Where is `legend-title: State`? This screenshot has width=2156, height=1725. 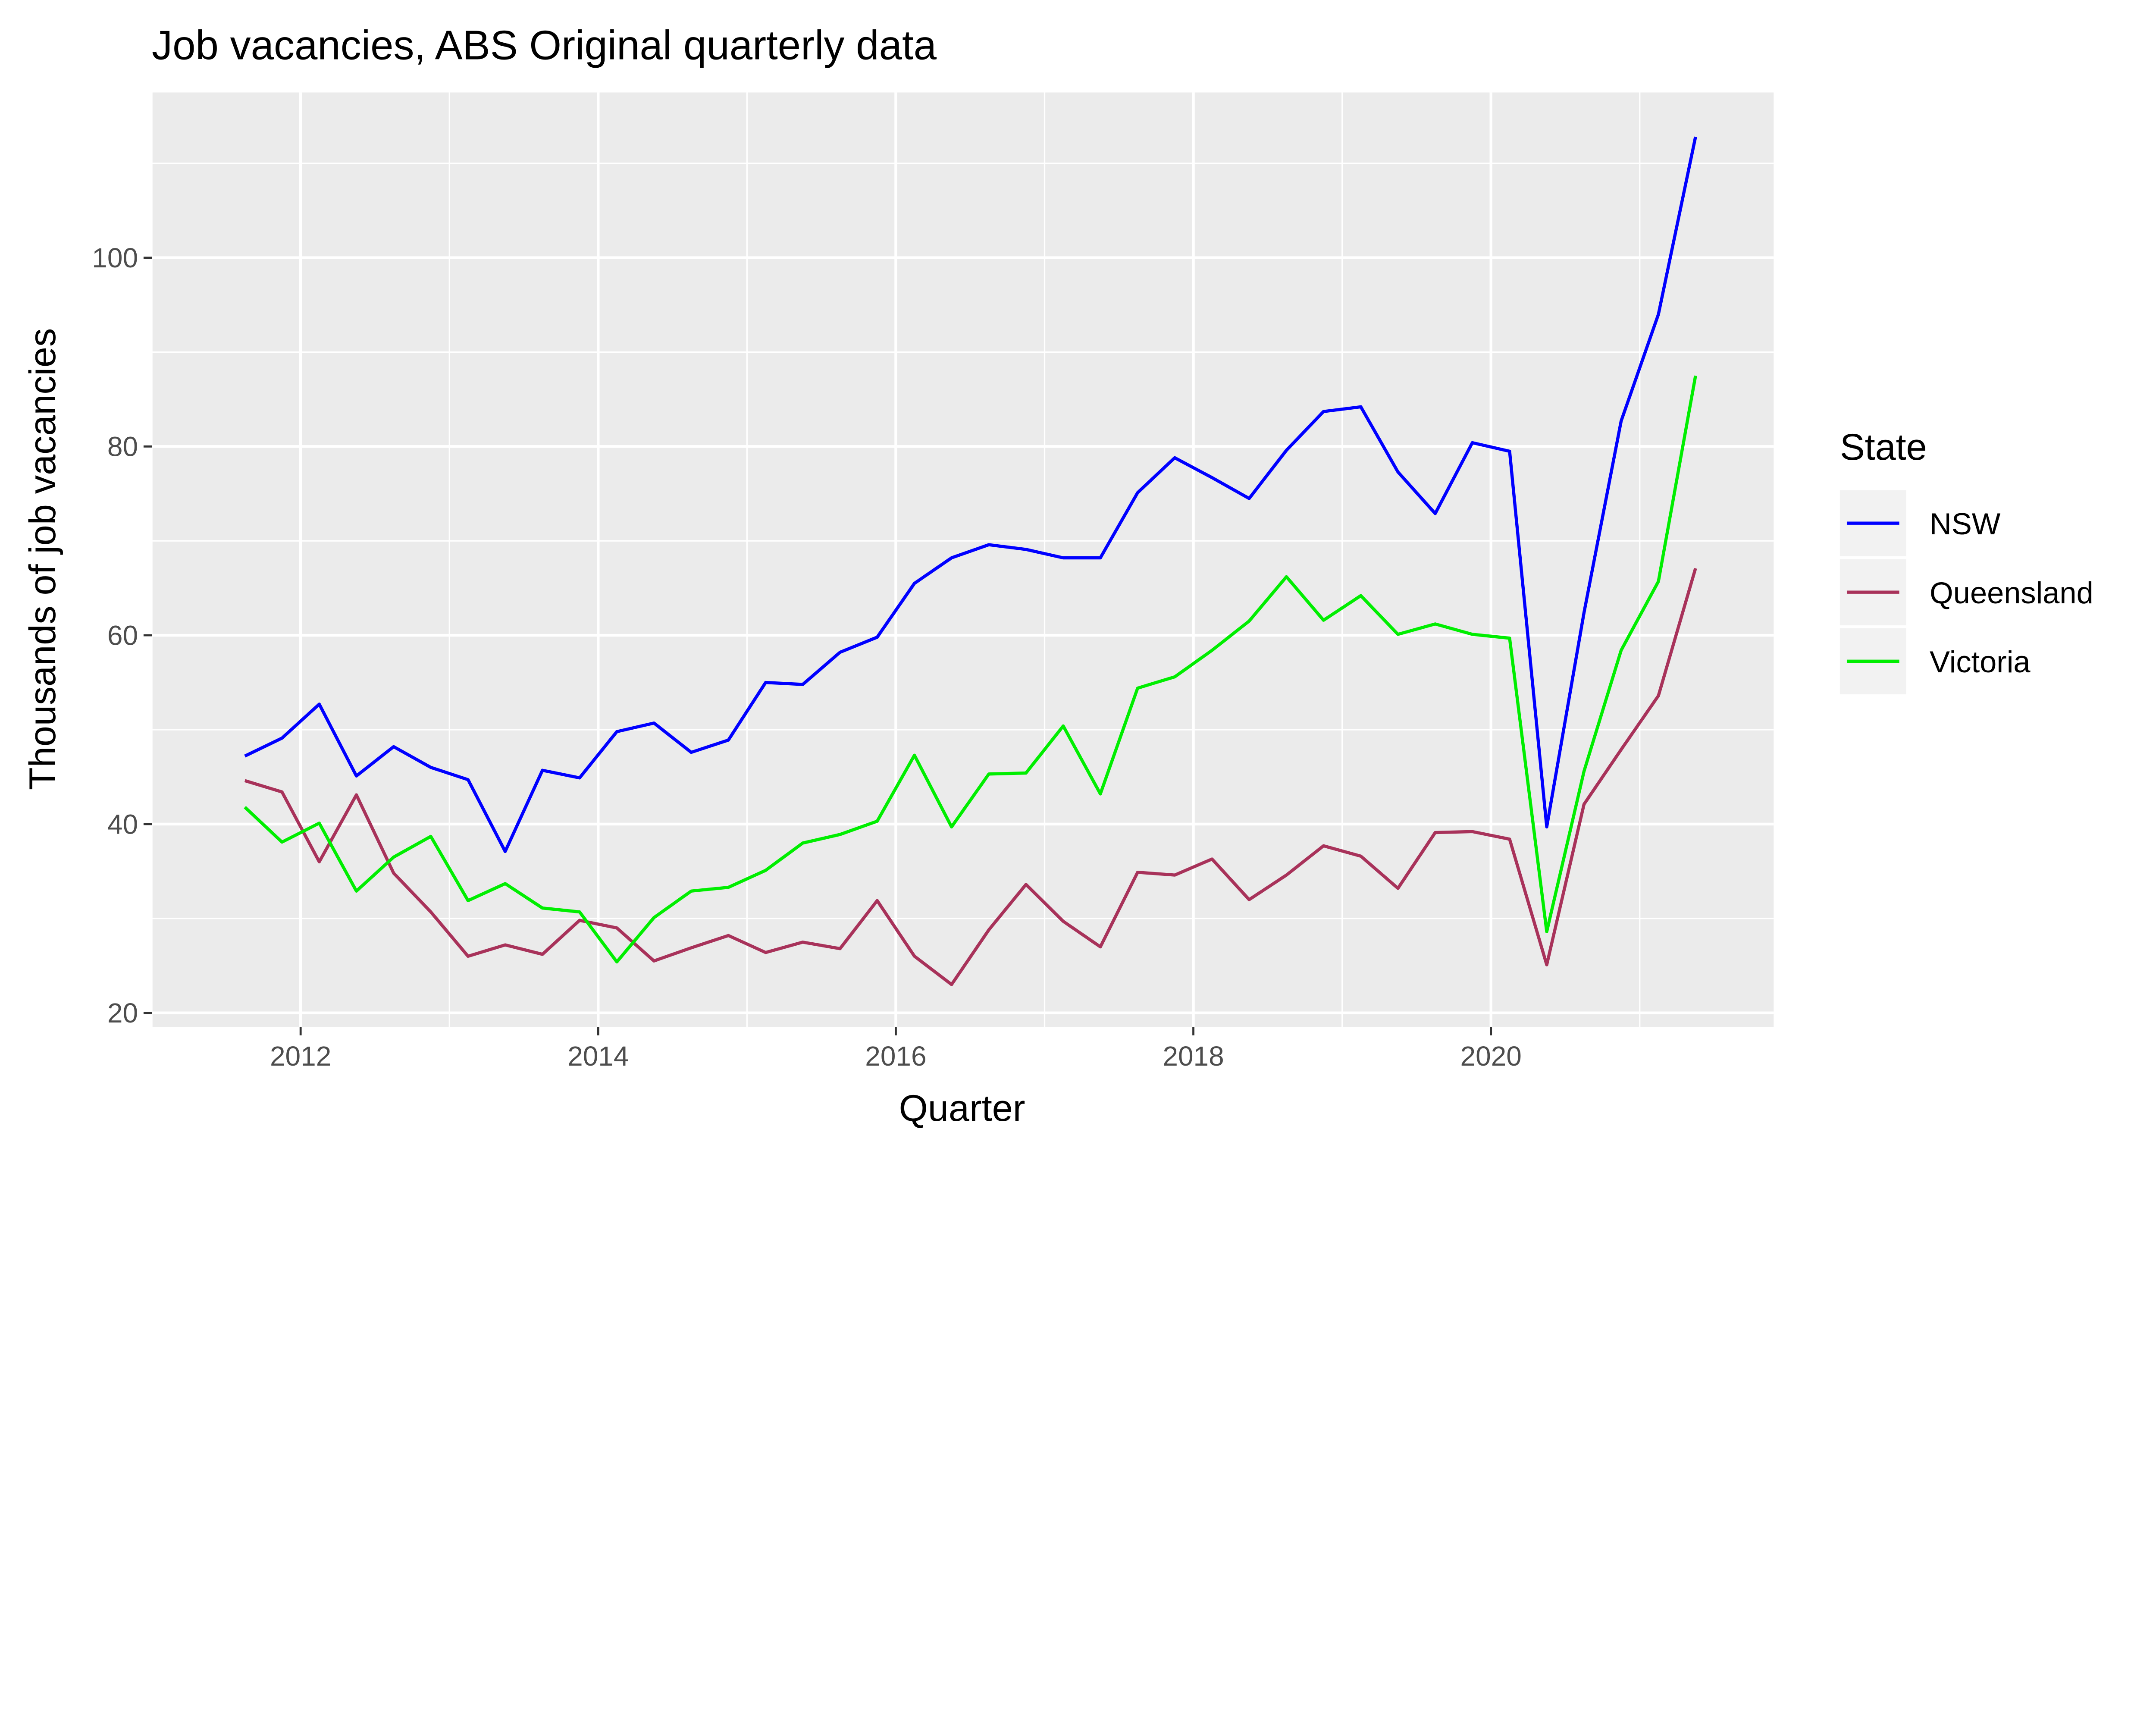 legend-title: State is located at coordinates (1883, 448).